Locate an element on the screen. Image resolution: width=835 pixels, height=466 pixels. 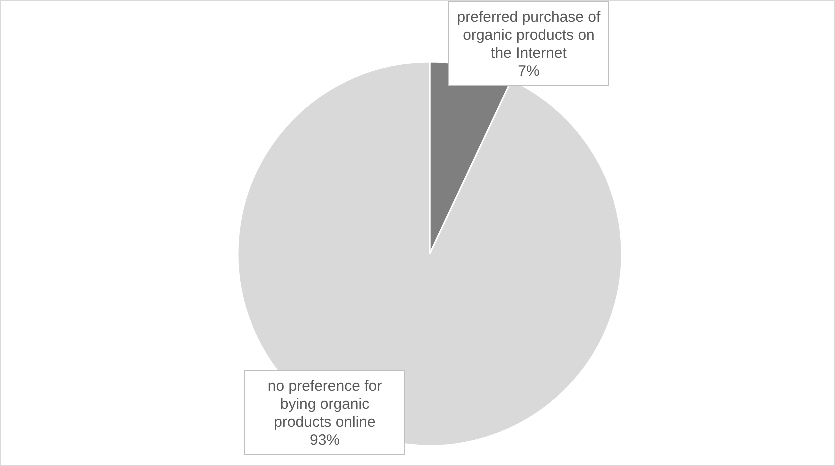
data-label: 7% is located at coordinates (529, 71).